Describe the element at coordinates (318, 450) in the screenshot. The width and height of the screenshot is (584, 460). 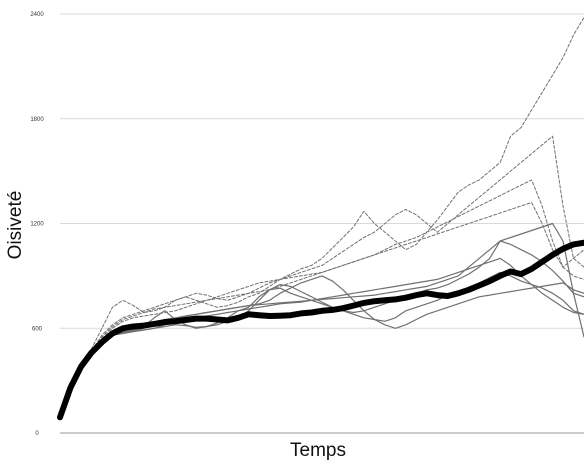
I see `x-axis-title: Temps` at that location.